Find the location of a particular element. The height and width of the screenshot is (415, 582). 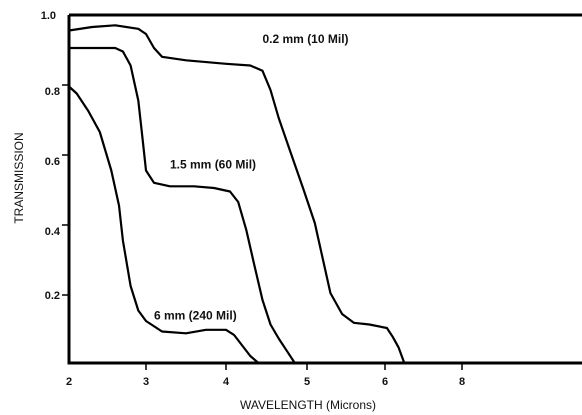

curve-label-1: 0.2 mm (10 Mil) is located at coordinates (306, 39).